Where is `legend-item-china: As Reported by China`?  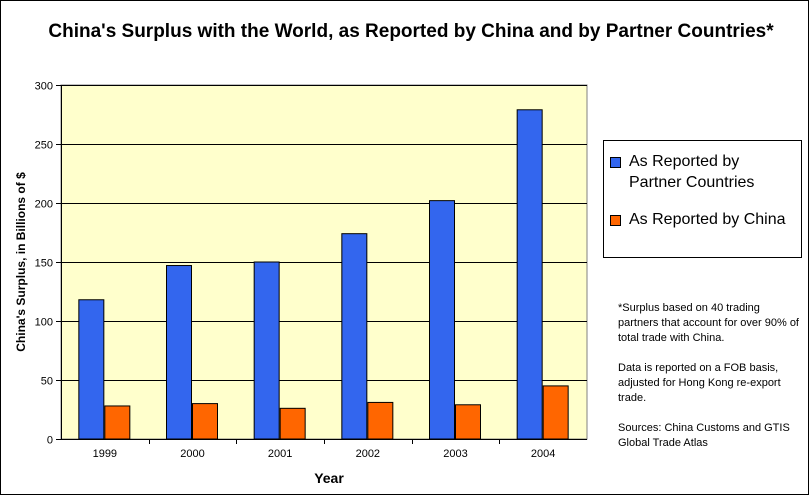 legend-item-china: As Reported by China is located at coordinates (698, 219).